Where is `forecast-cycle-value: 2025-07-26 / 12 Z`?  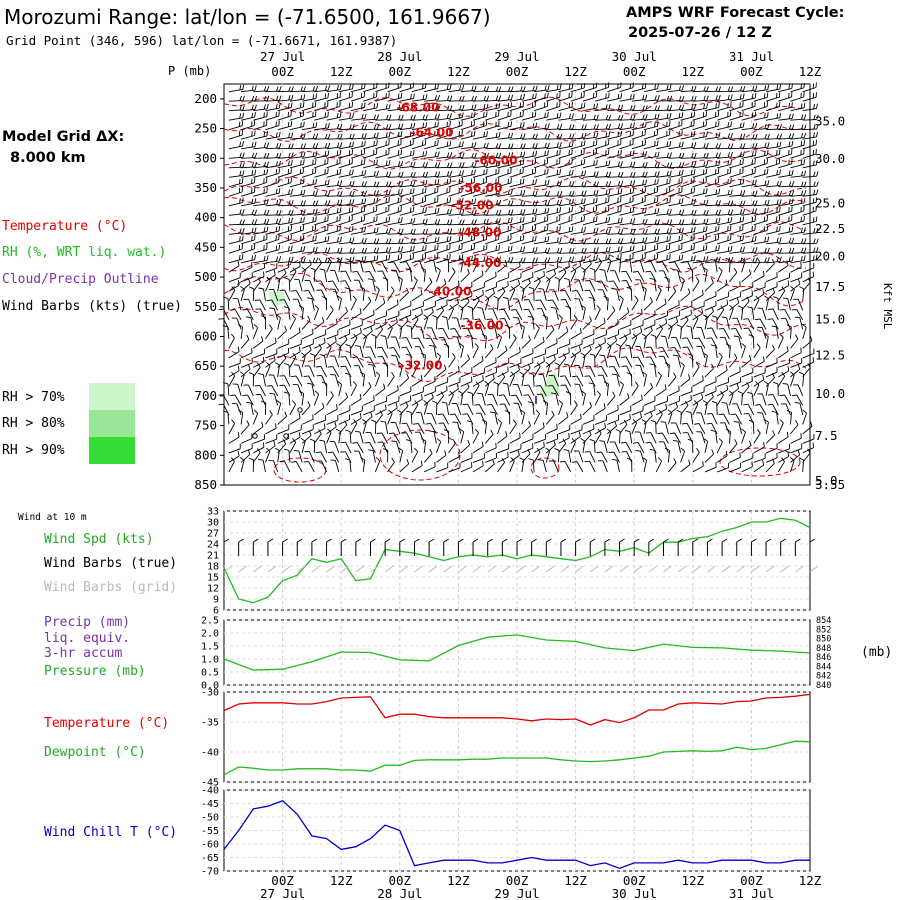 forecast-cycle-value: 2025-07-26 / 12 Z is located at coordinates (700, 33).